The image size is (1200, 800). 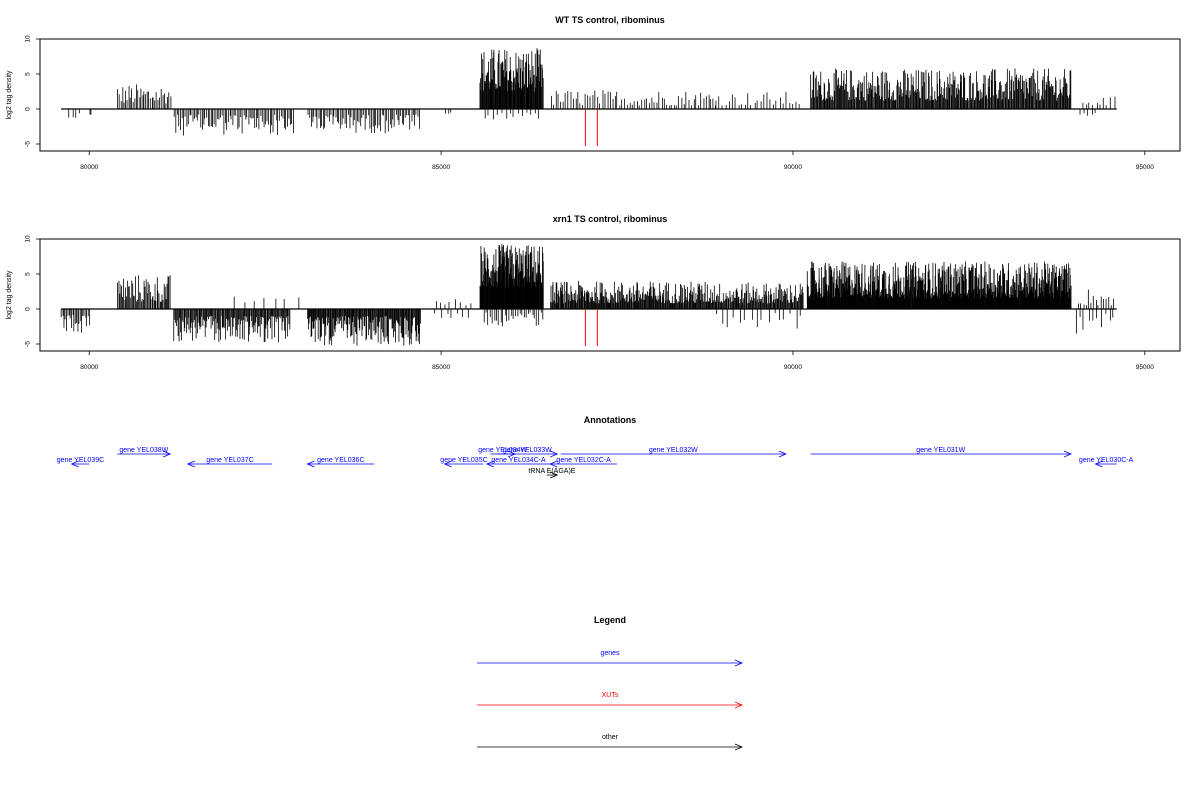 I want to click on wt-x-axis: 80000 85000 90000 95000, so click(x=617, y=161).